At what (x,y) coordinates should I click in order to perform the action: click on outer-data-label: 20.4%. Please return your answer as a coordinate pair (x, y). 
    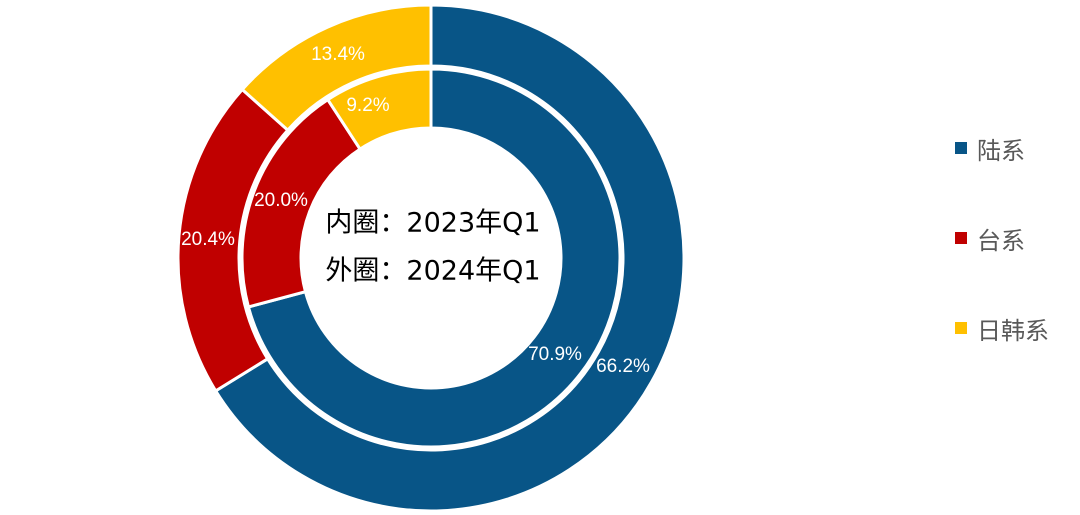
    Looking at the image, I should click on (208, 239).